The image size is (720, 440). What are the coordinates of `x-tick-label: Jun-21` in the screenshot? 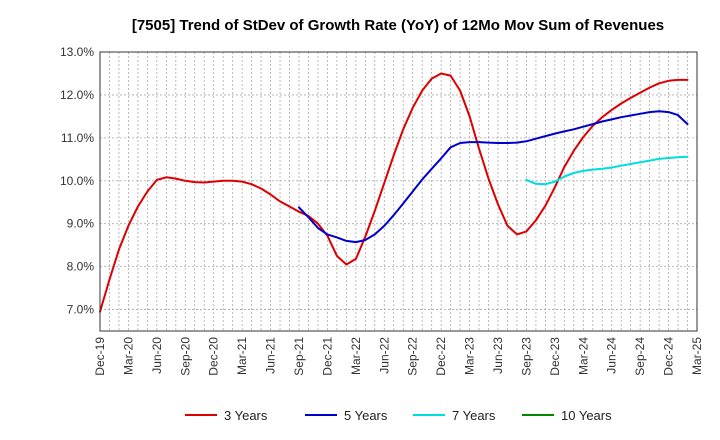 It's located at (271, 355).